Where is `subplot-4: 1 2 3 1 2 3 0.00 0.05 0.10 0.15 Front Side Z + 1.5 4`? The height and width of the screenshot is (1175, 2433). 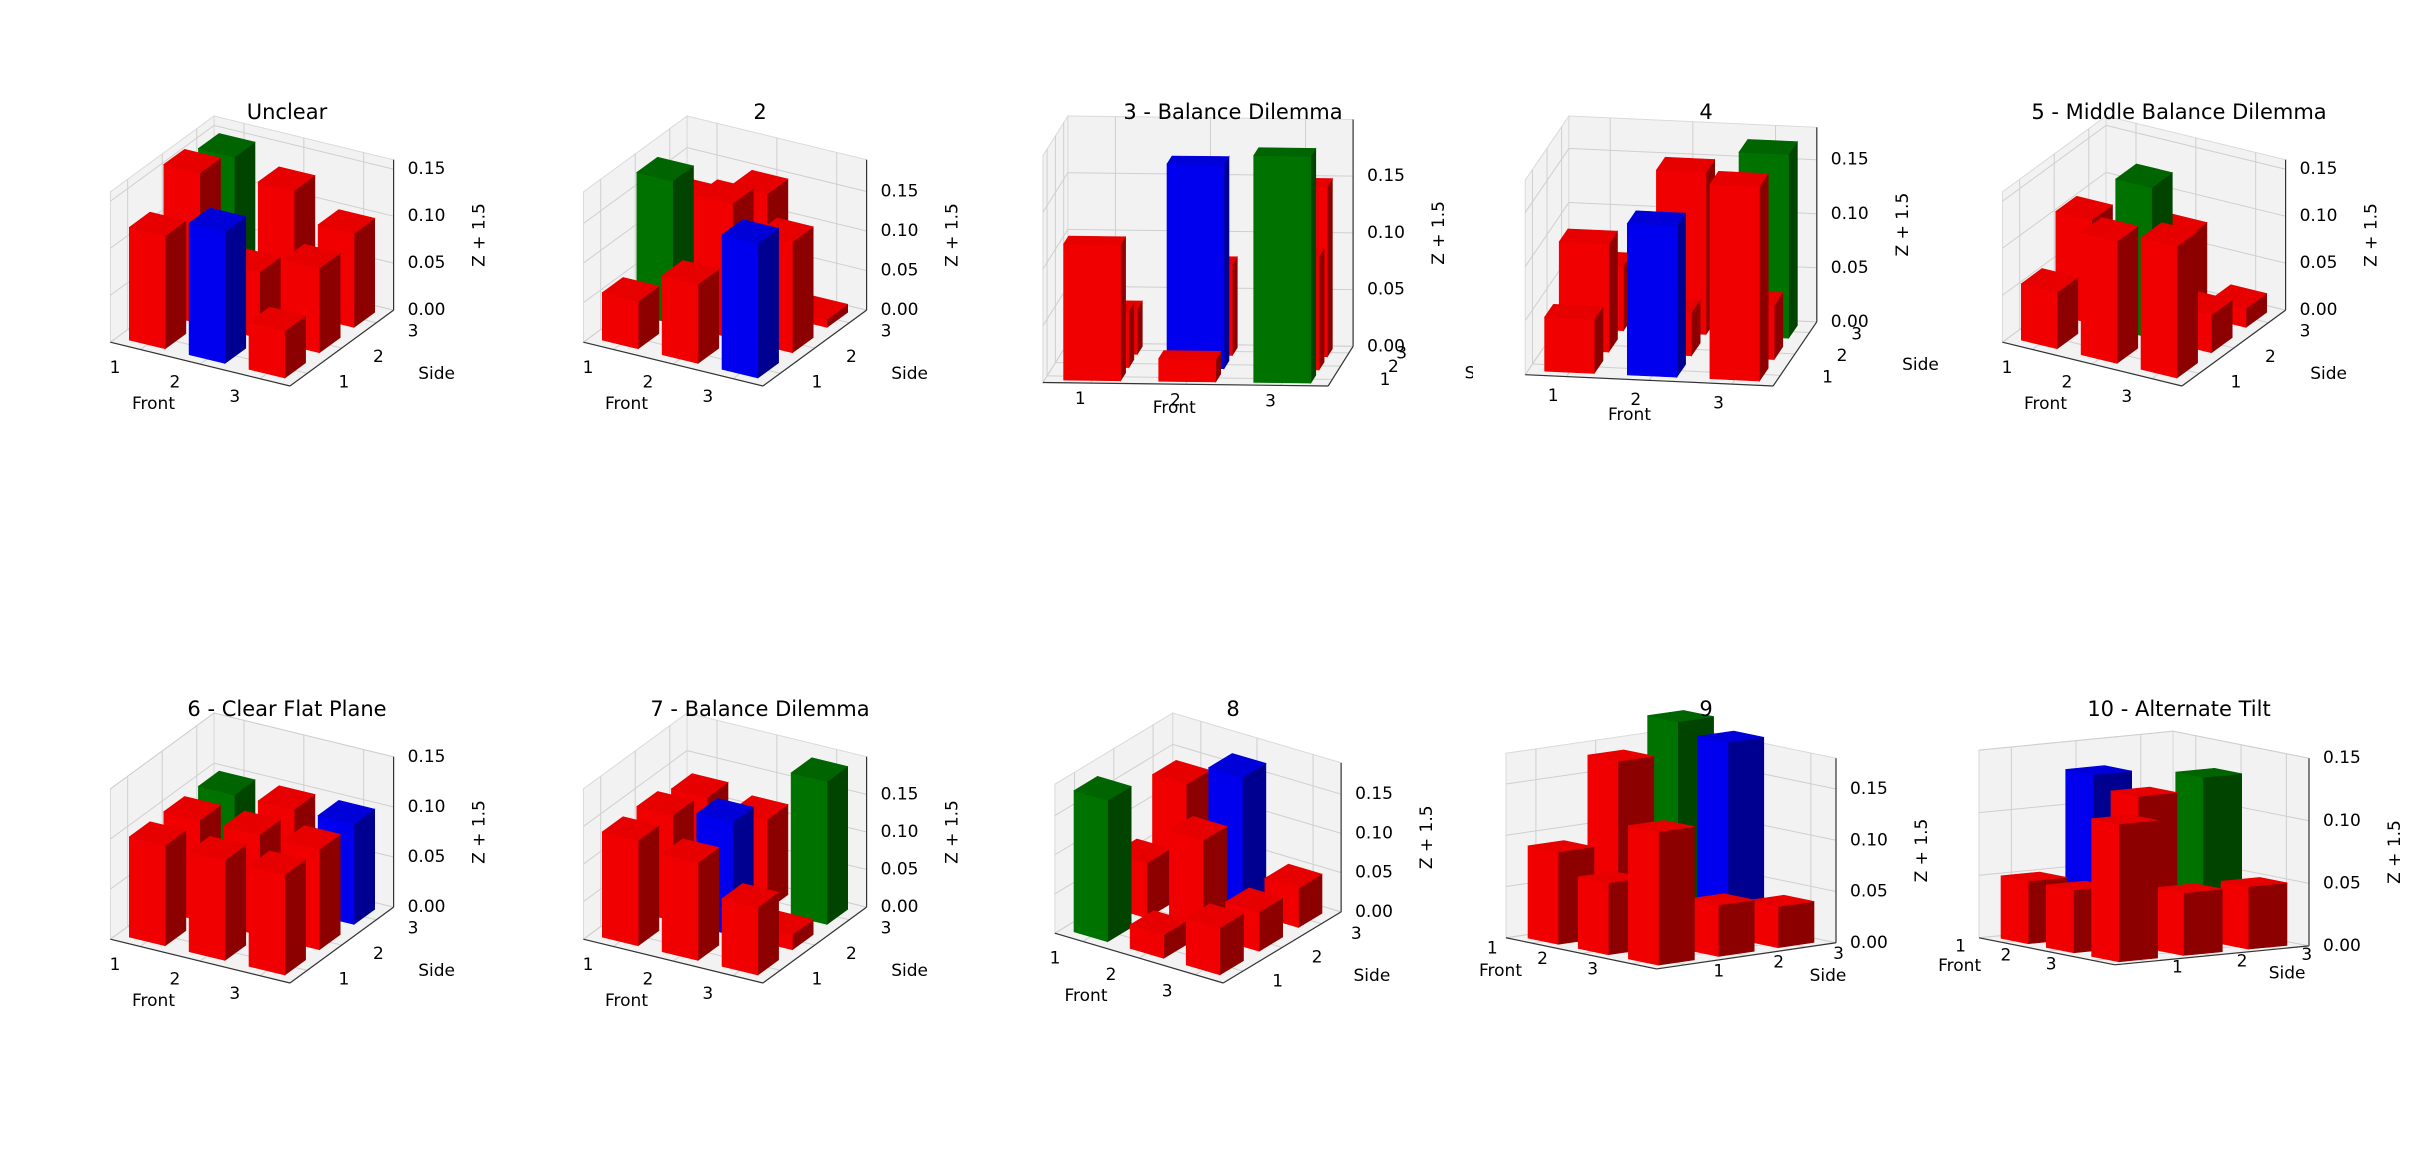 subplot-4: 1 2 3 1 2 3 0.00 0.05 0.10 0.15 Front Side Z + 1.5 4 is located at coordinates (1706, 281).